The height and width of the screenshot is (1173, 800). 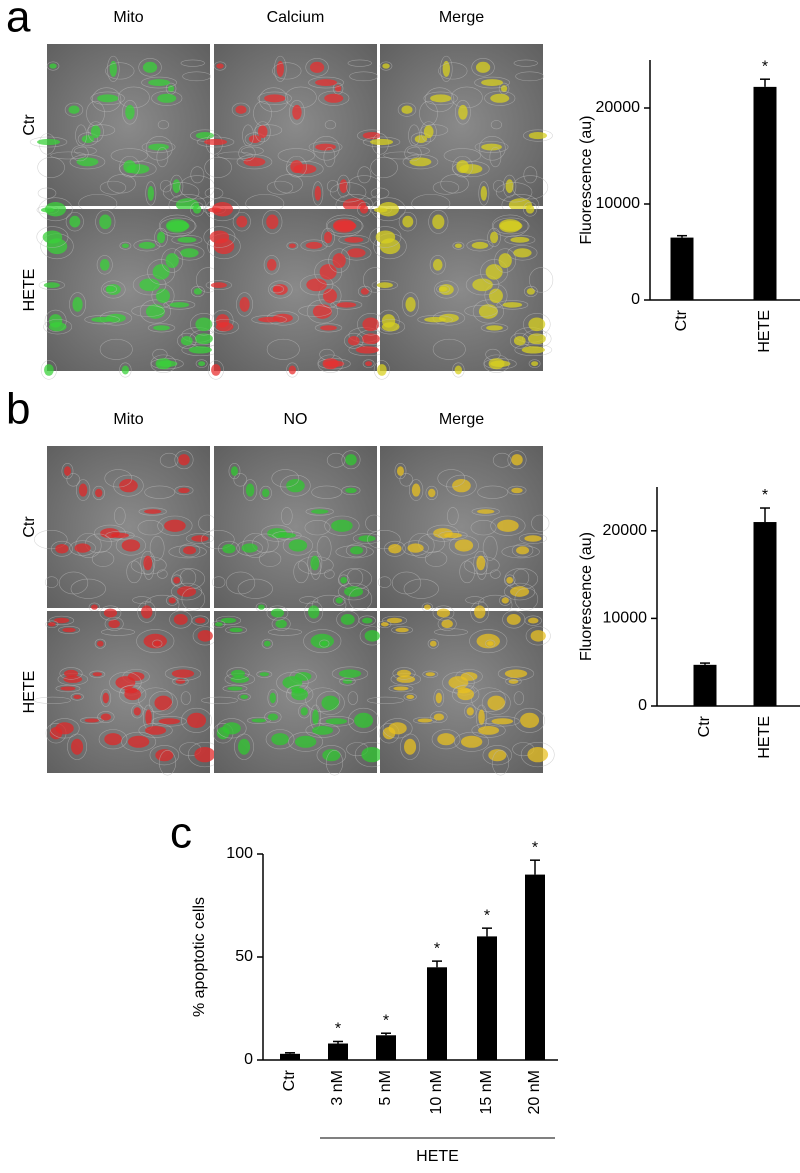 I want to click on x-tick-label: 3 nM, so click(x=337, y=1088).